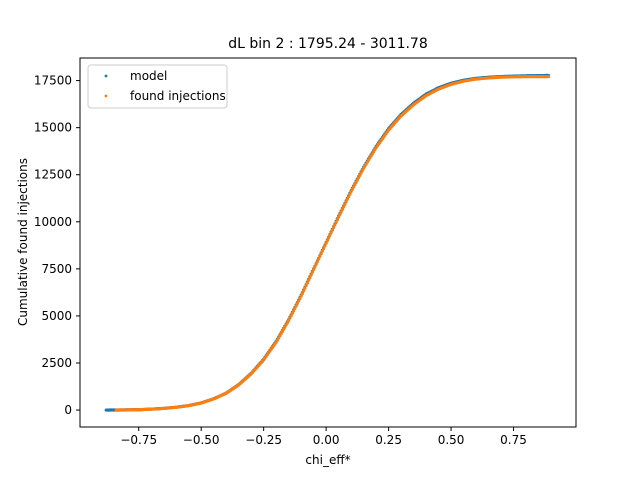  I want to click on chart-title: dL bin 2 : 1795.24 - 3011.78, so click(328, 44).